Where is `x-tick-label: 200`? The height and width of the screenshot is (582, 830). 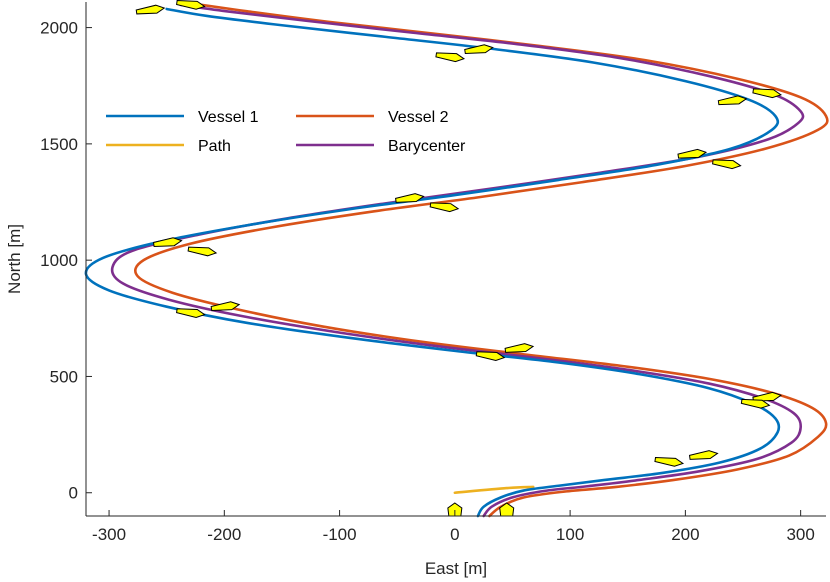 x-tick-label: 200 is located at coordinates (685, 534).